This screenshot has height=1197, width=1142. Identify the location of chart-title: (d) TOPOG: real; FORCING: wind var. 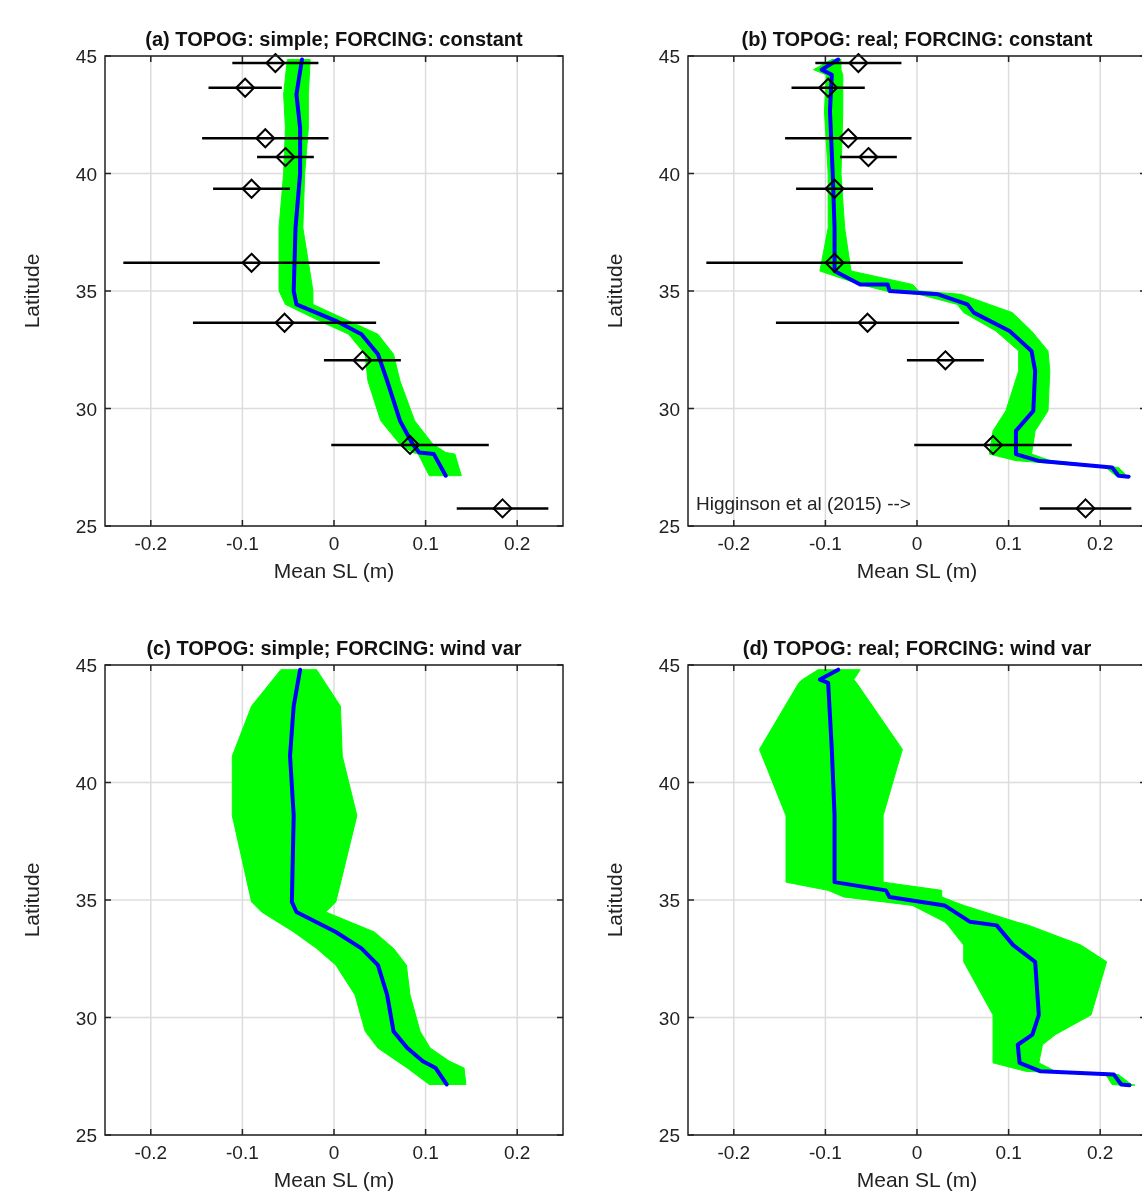
(917, 648).